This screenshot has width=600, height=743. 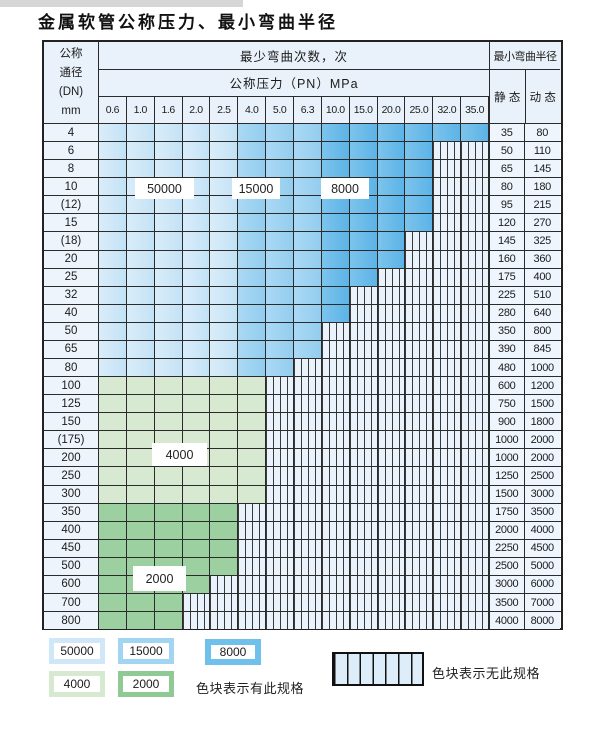 What do you see at coordinates (77, 651) in the screenshot?
I see `legend-swatch-50000: 50000` at bounding box center [77, 651].